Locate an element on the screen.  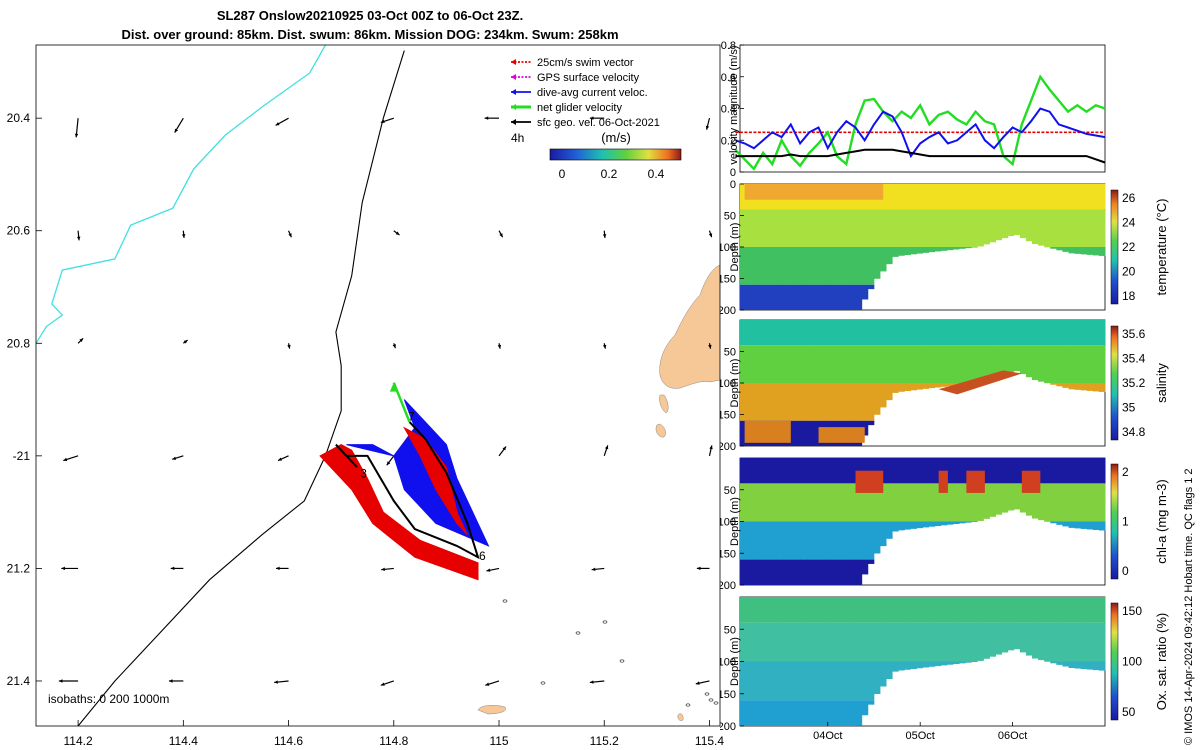
heatmap-y-tick-label: 50 is located at coordinates (730, 491).